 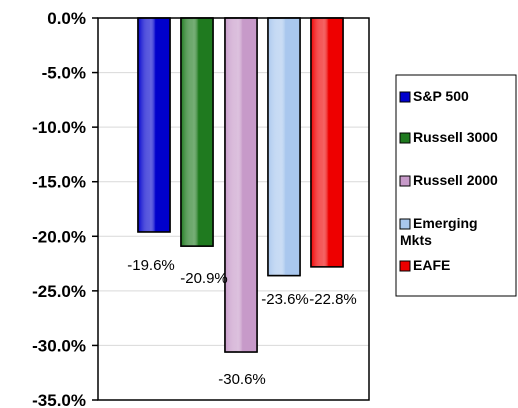 I want to click on data-labels: -19.6% -20.9% -30.6% -23.6% -22.8%, so click(x=242, y=322).